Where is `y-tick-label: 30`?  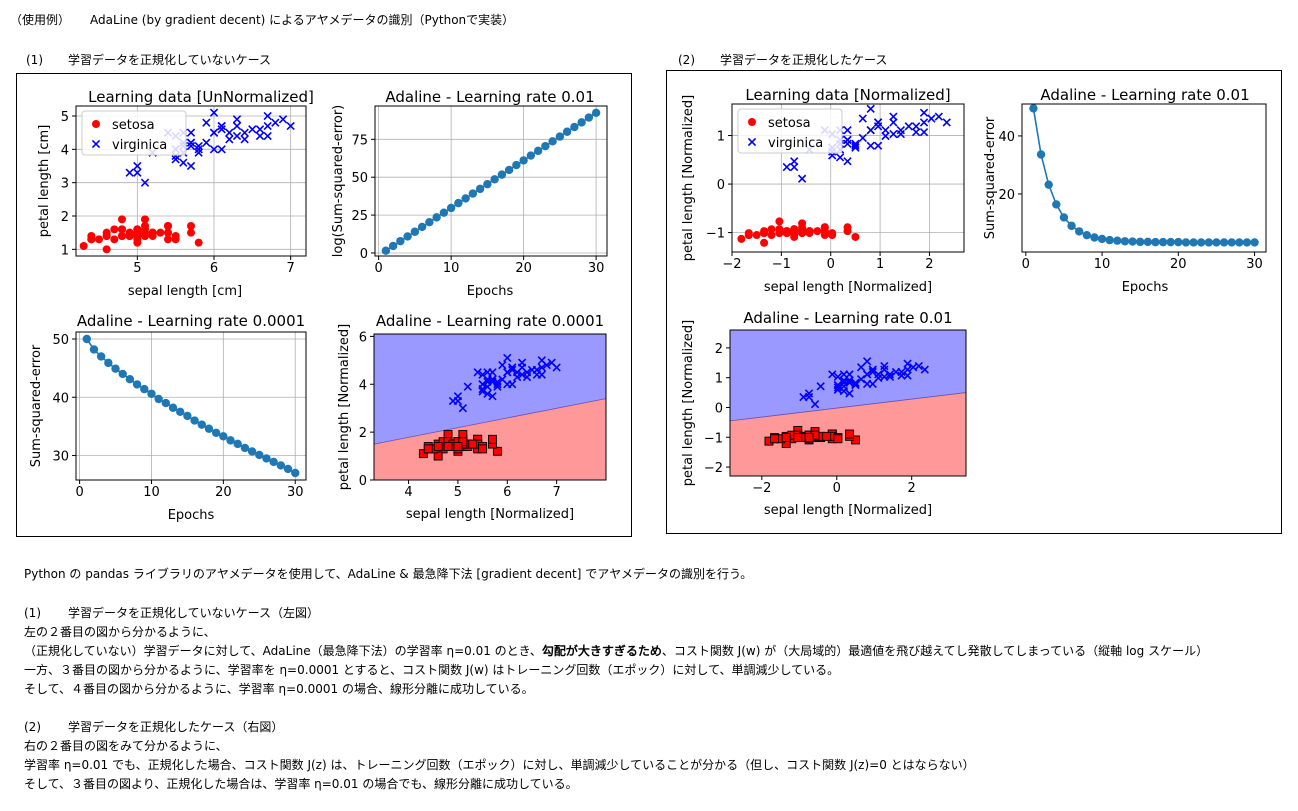
y-tick-label: 30 is located at coordinates (60, 457).